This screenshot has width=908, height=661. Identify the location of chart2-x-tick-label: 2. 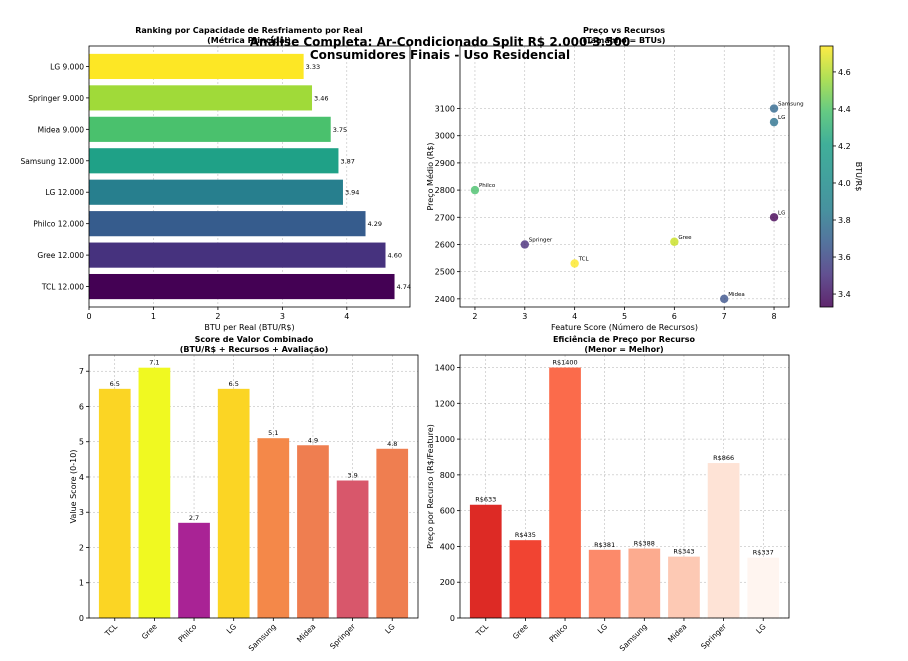
(474, 316).